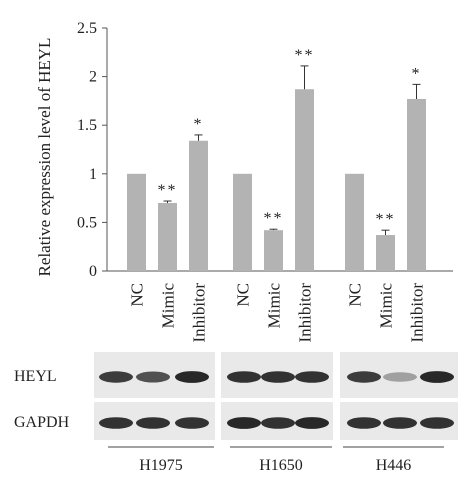 The height and width of the screenshot is (485, 474). Describe the element at coordinates (93, 174) in the screenshot. I see `y-tick-label: 1` at that location.